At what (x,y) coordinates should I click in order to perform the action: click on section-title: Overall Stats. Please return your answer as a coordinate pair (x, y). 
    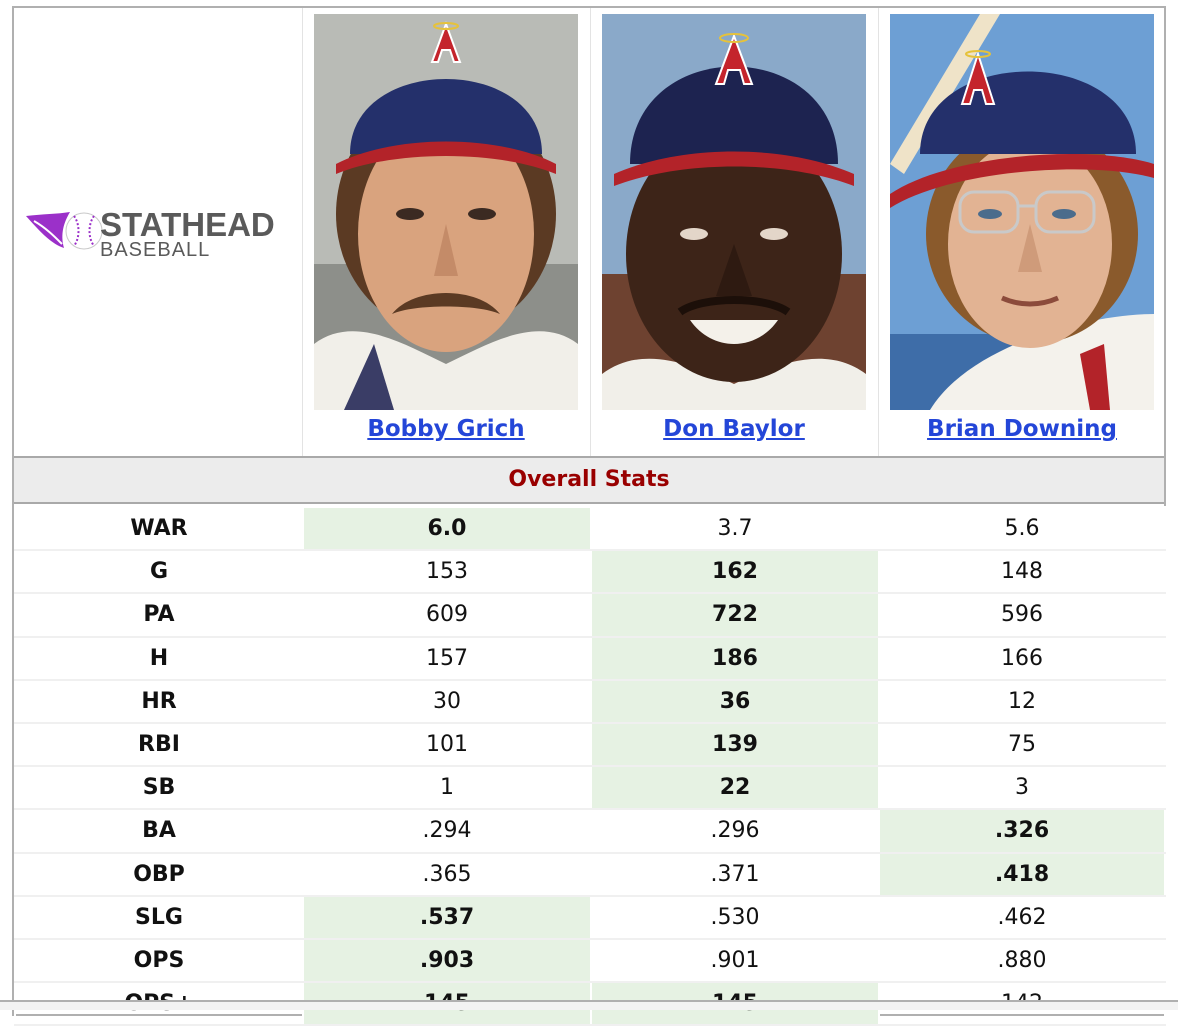
    Looking at the image, I should click on (589, 479).